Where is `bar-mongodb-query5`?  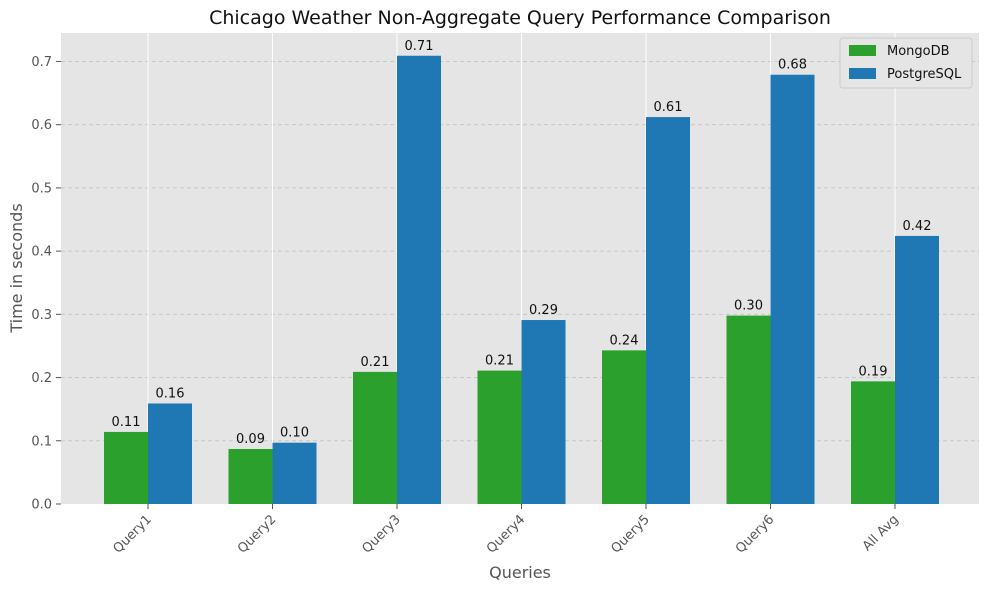
bar-mongodb-query5 is located at coordinates (624, 427).